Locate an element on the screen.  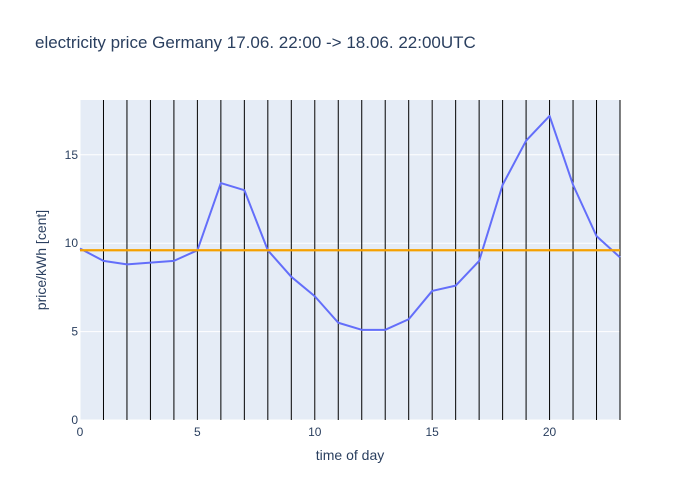
x-tick-label: 10 is located at coordinates (315, 432).